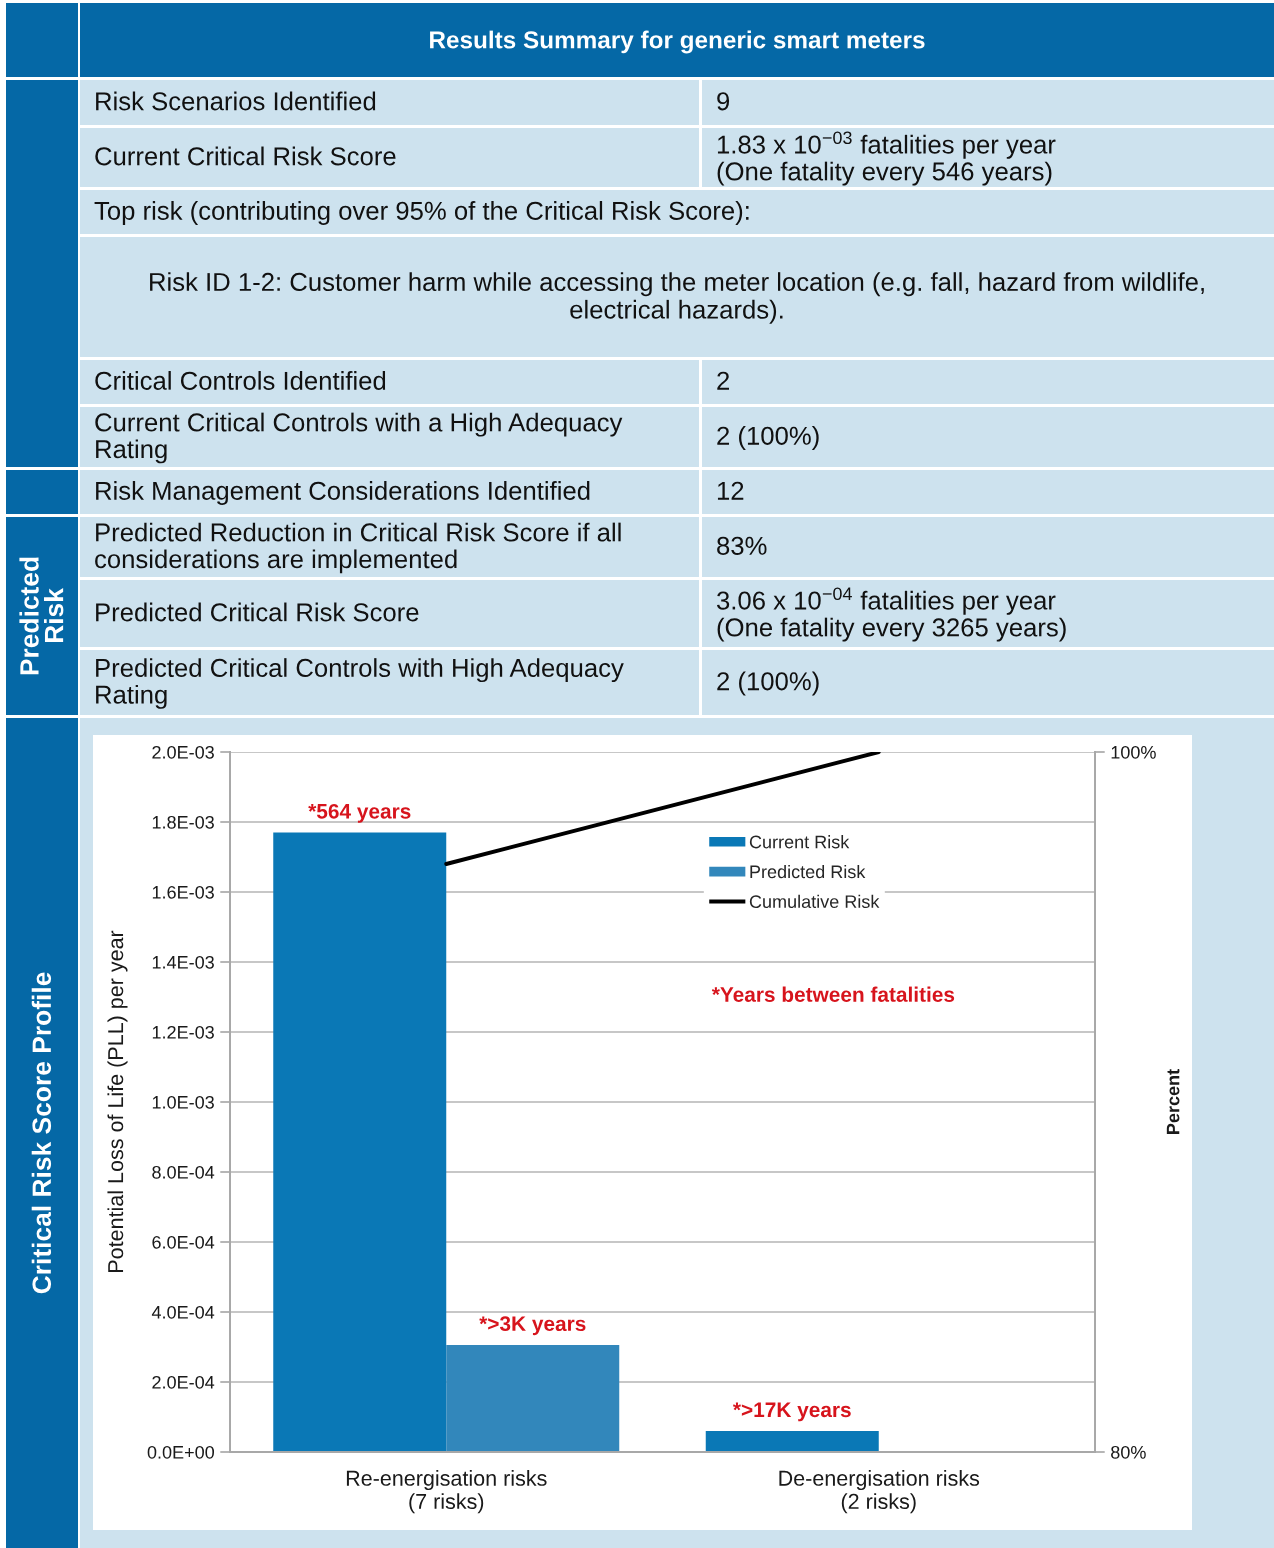 Image resolution: width=1274 pixels, height=1548 pixels. What do you see at coordinates (359, 438) in the screenshot?
I see `text: Current Critical Controls with a High Adequacy Rating` at bounding box center [359, 438].